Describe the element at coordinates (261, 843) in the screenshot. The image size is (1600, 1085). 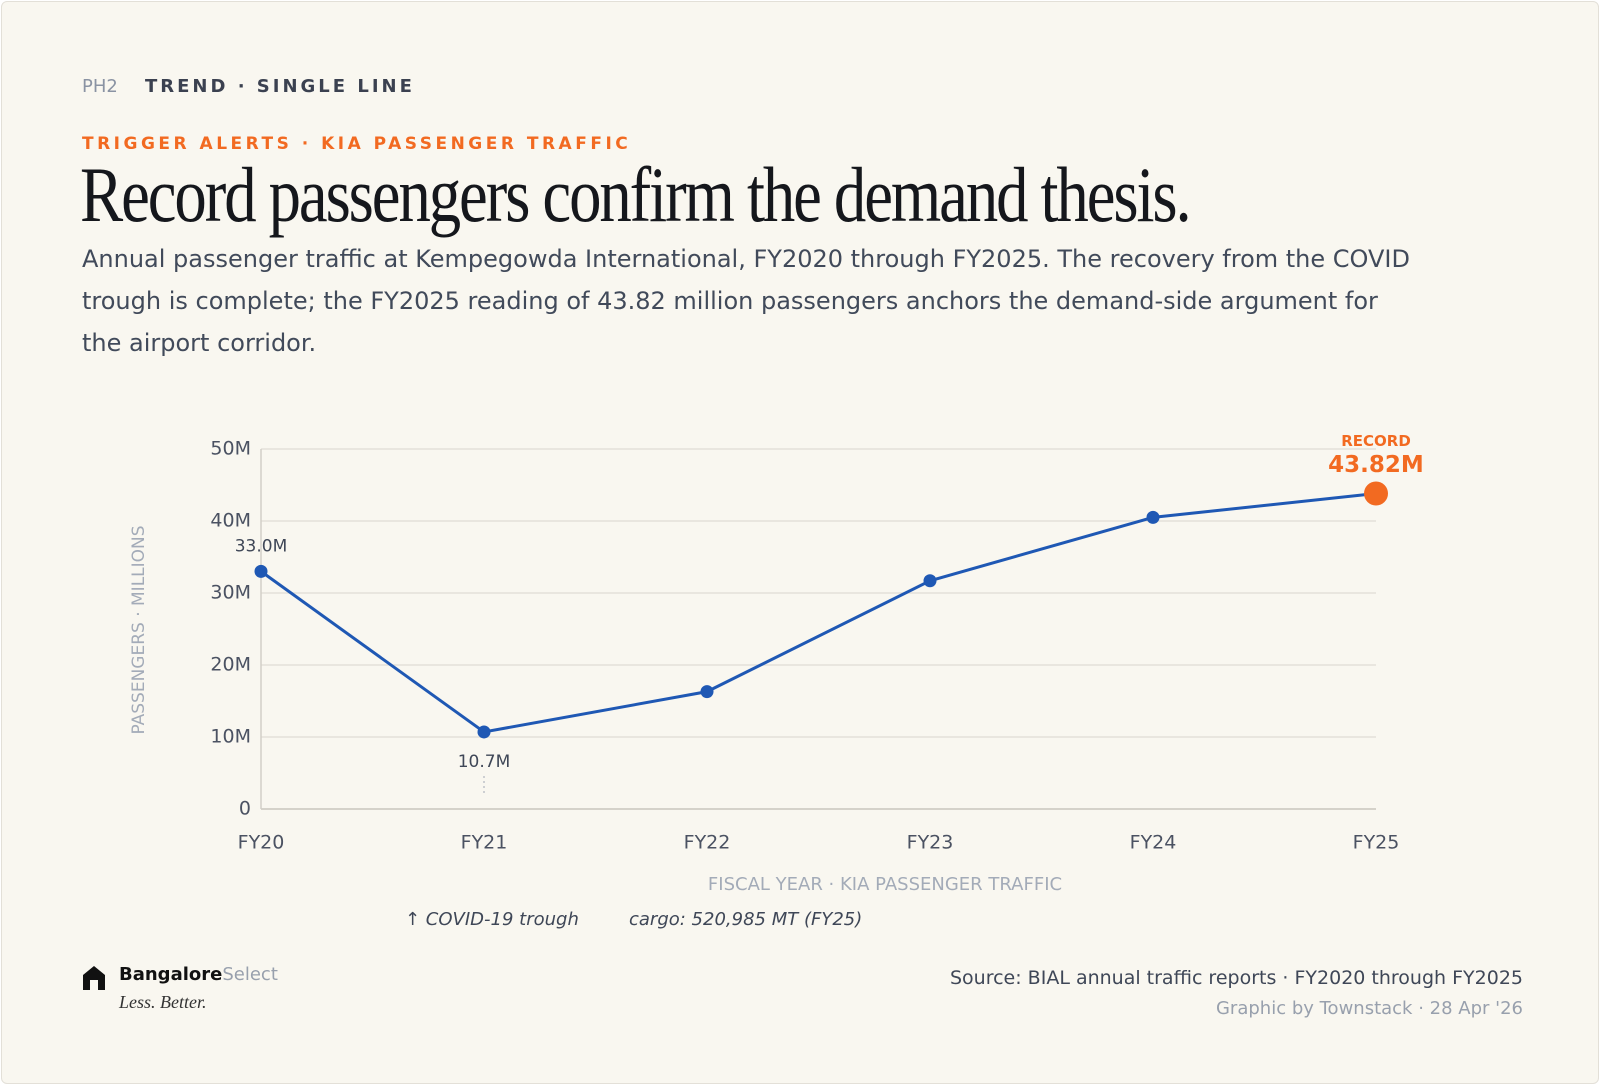
I see `x-tick-label: FY20` at that location.